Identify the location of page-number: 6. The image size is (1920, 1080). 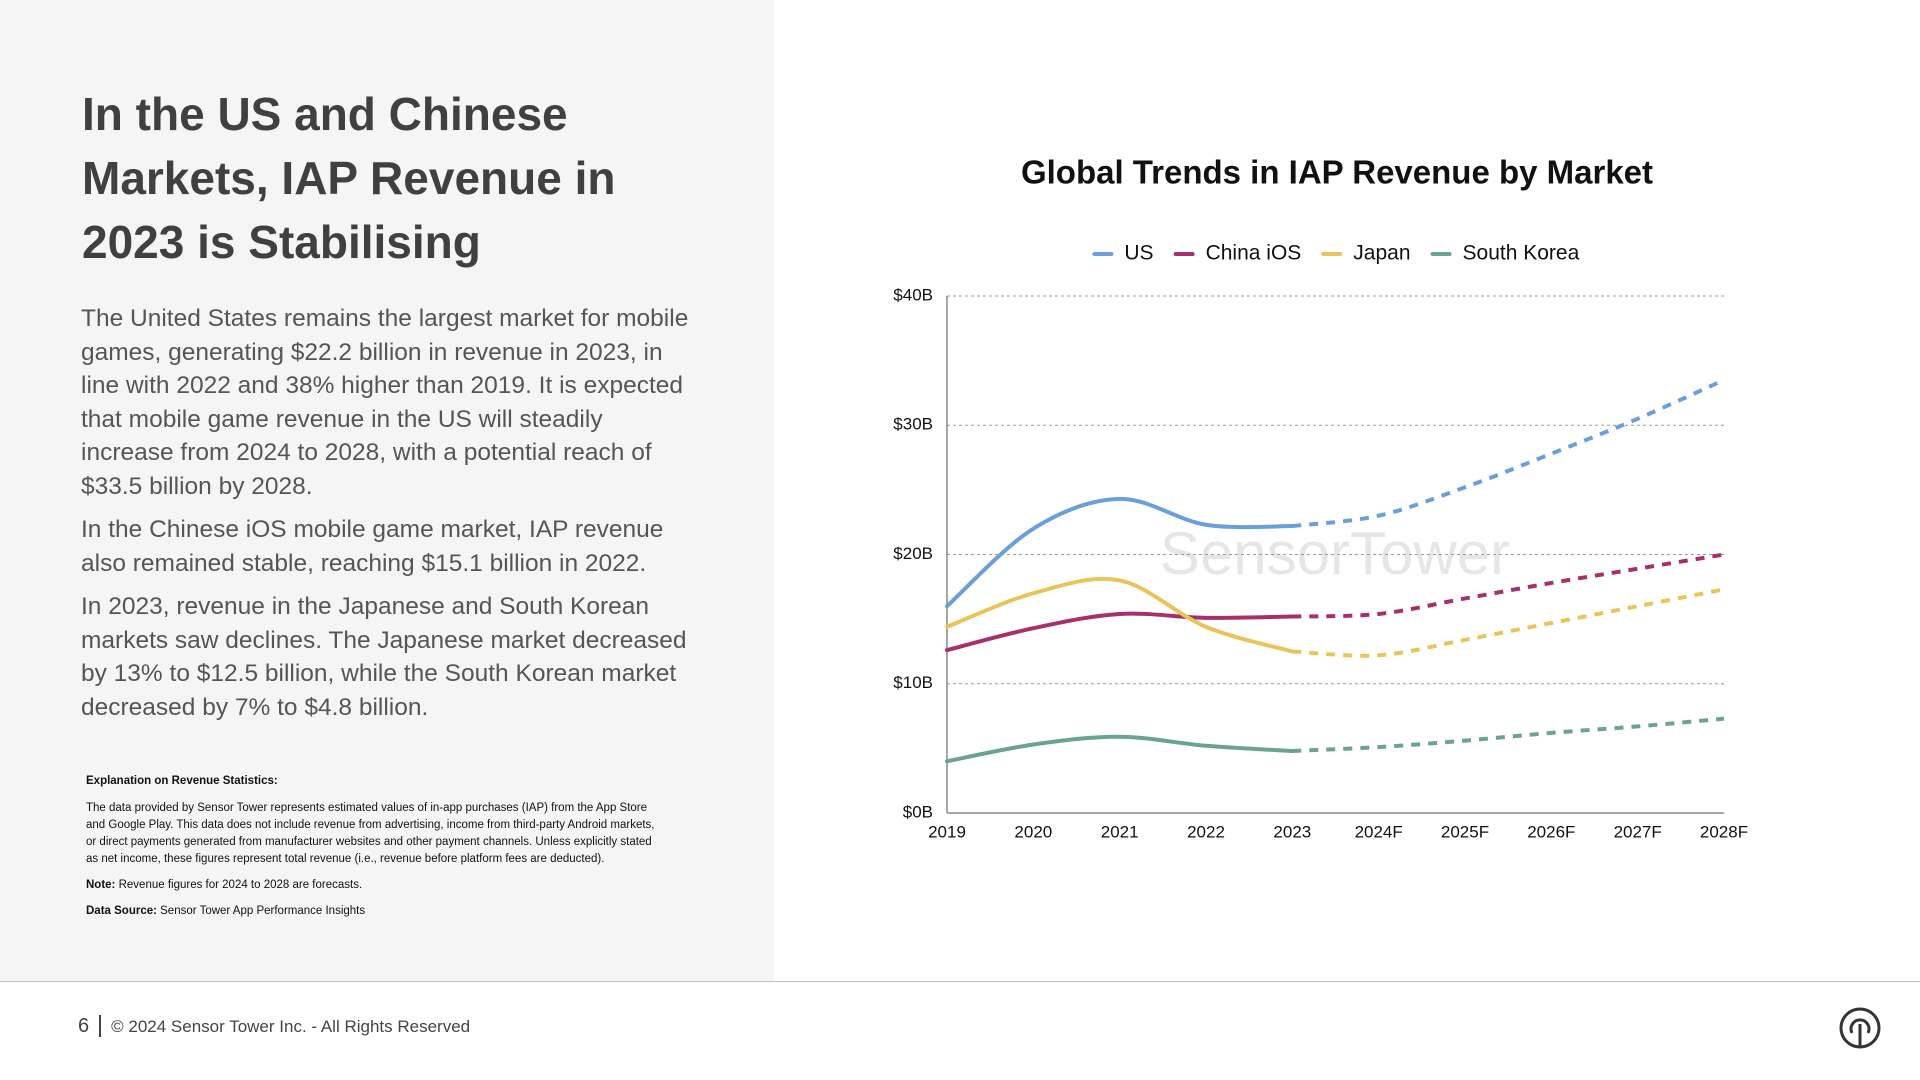
(90, 1026).